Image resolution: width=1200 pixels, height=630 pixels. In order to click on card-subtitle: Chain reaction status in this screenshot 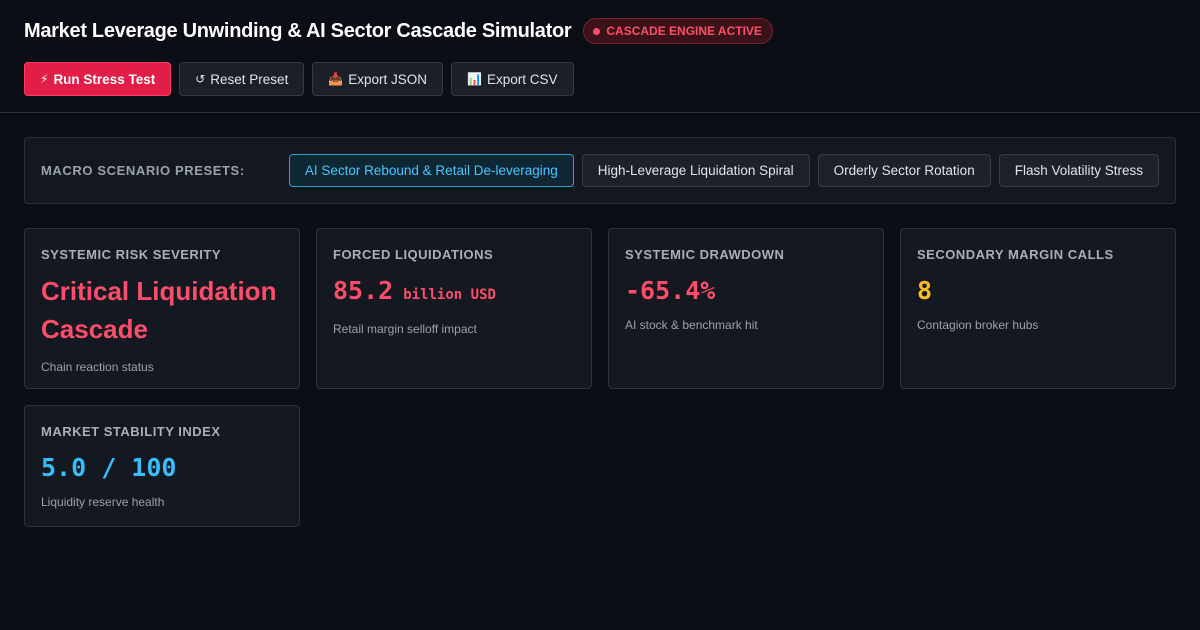, I will do `click(97, 367)`.